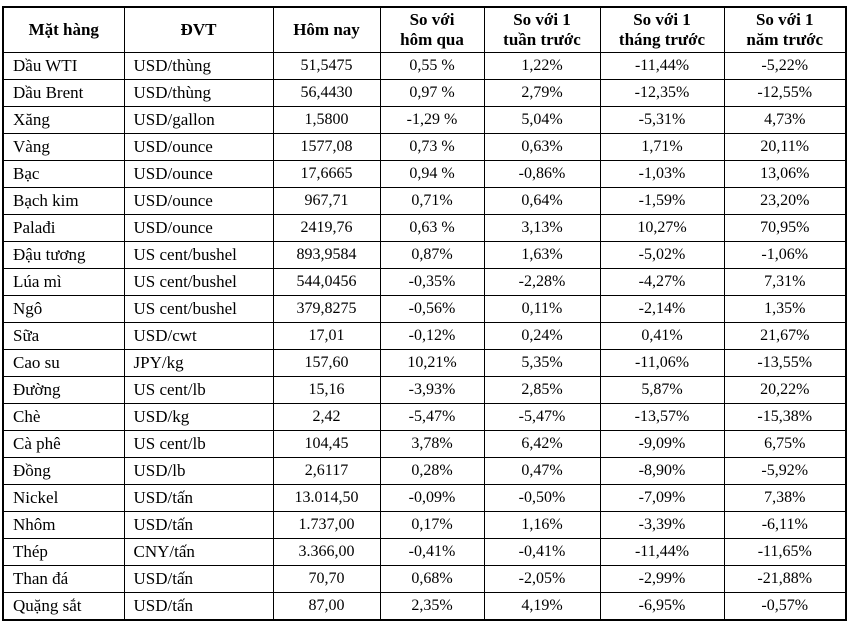 This screenshot has width=847, height=640. I want to click on today-price-cell: 13.014,50, so click(326, 498).